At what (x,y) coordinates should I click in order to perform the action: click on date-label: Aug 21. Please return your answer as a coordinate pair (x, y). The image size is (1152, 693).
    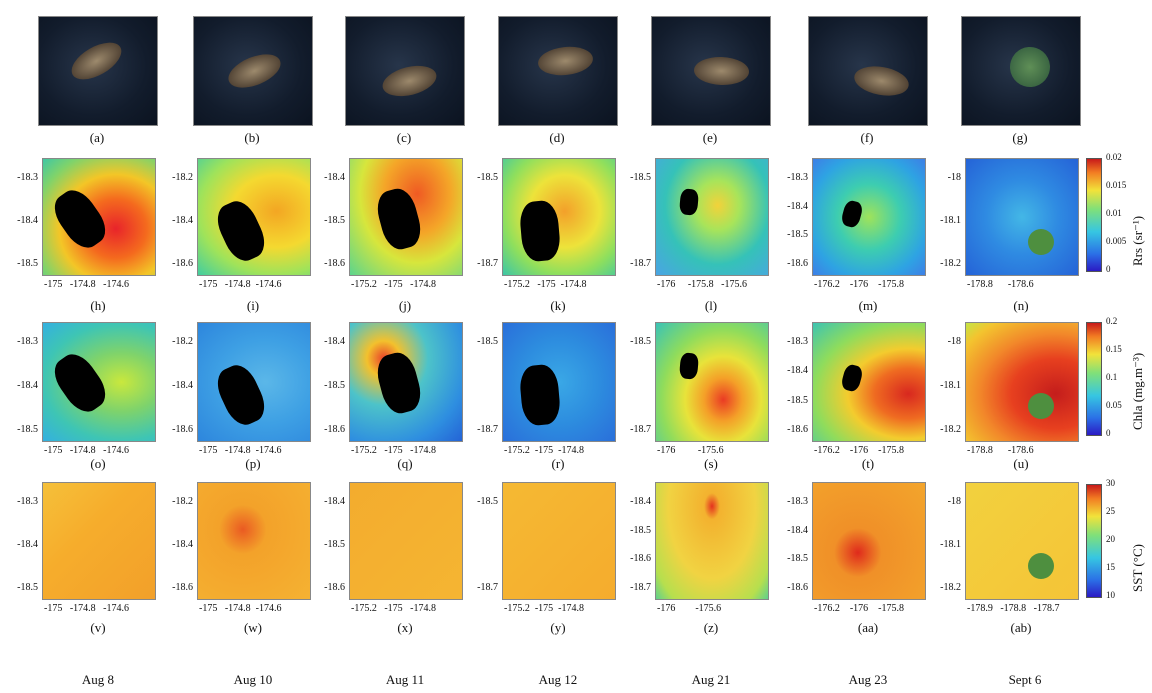
    Looking at the image, I should click on (711, 679).